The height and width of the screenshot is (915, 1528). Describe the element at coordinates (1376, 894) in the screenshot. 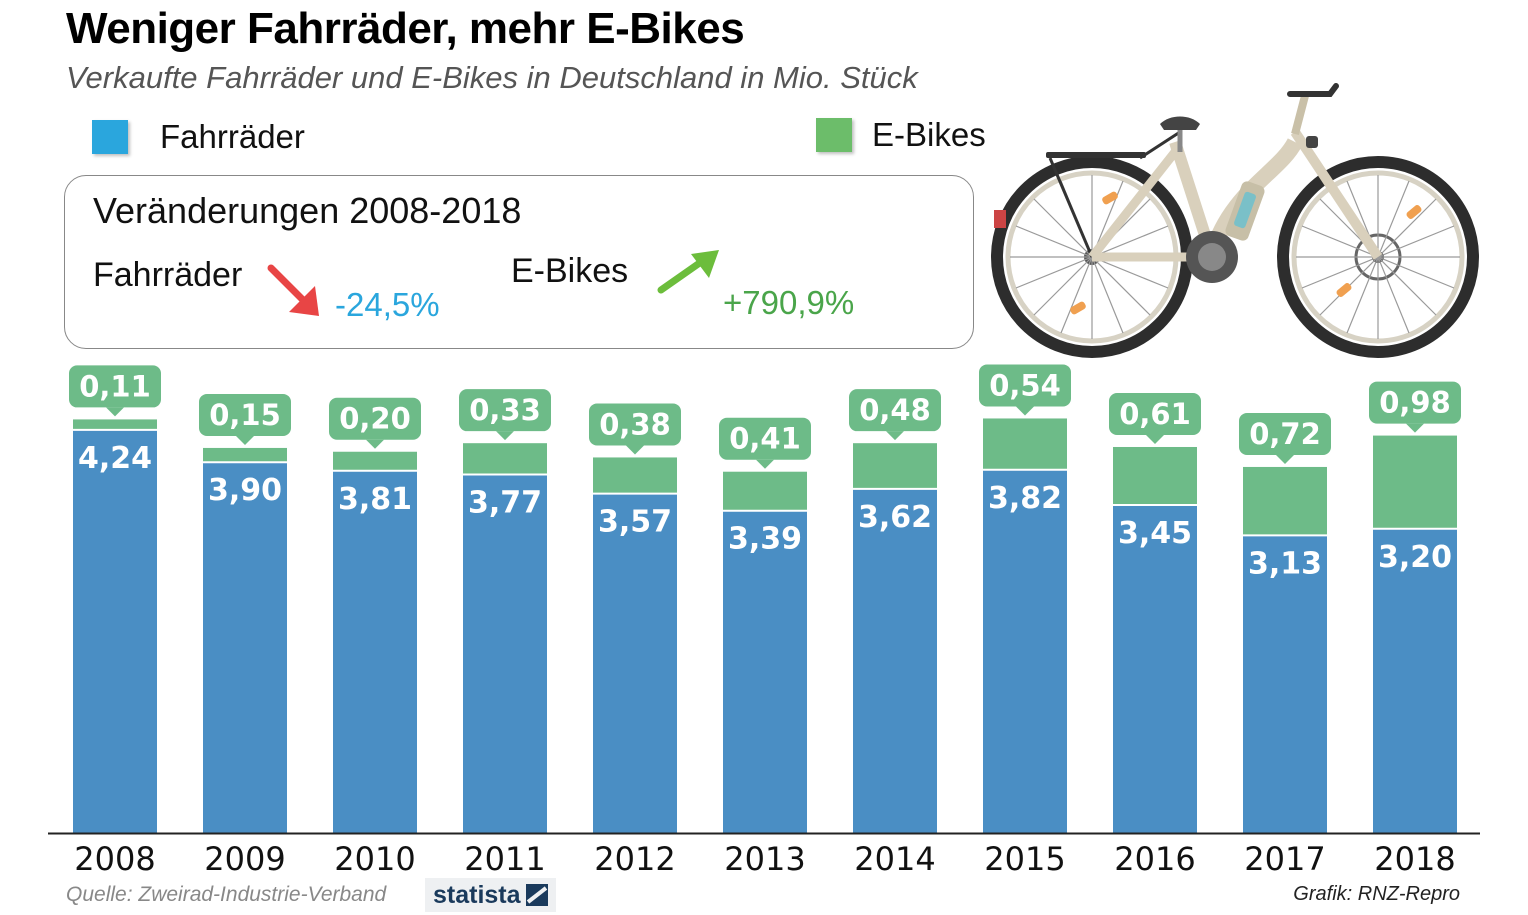

I see `graphic-credit: Grafik: RNZ-Repro` at that location.